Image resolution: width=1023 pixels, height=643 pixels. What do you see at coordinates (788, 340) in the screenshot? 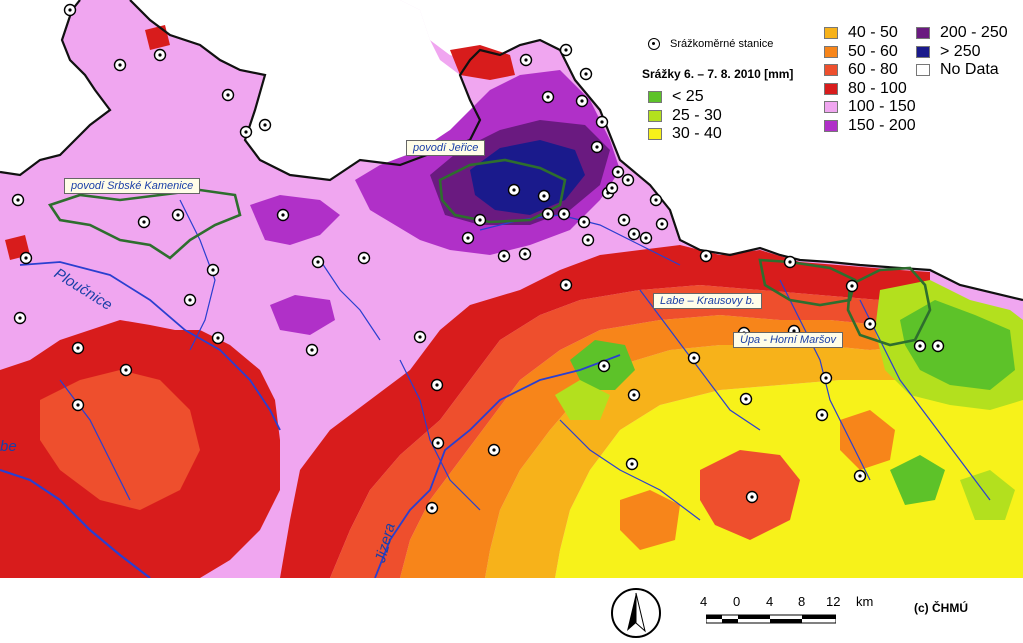
I see `callout-upa-horni-marsov: Úpa - Horní Maršov` at bounding box center [788, 340].